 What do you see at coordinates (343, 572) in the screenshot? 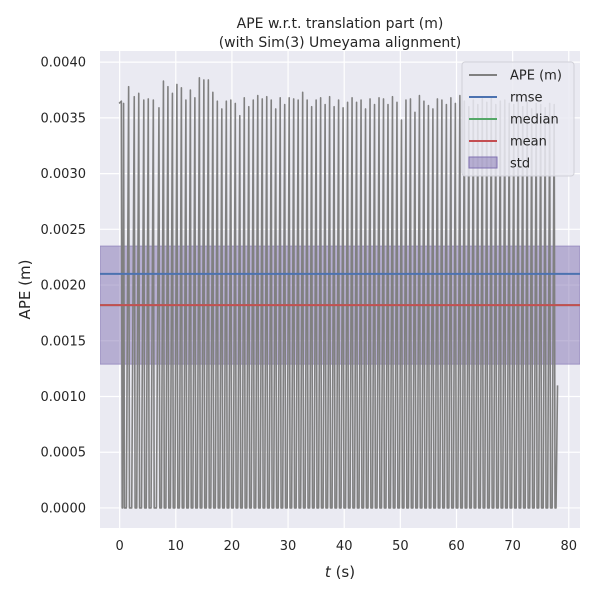
I see `x-axis-label-unit: (s)` at bounding box center [343, 572].